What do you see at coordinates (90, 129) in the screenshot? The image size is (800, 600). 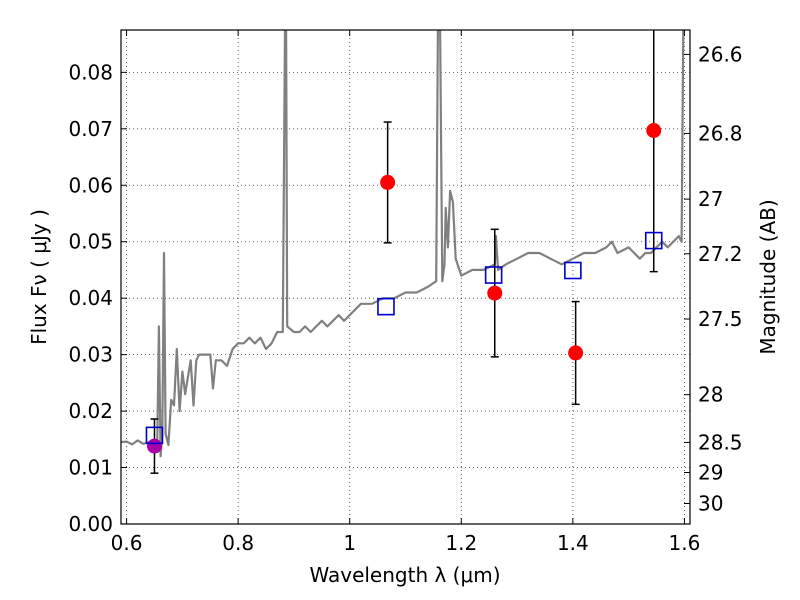 I see `y-tick-label: 0.07` at bounding box center [90, 129].